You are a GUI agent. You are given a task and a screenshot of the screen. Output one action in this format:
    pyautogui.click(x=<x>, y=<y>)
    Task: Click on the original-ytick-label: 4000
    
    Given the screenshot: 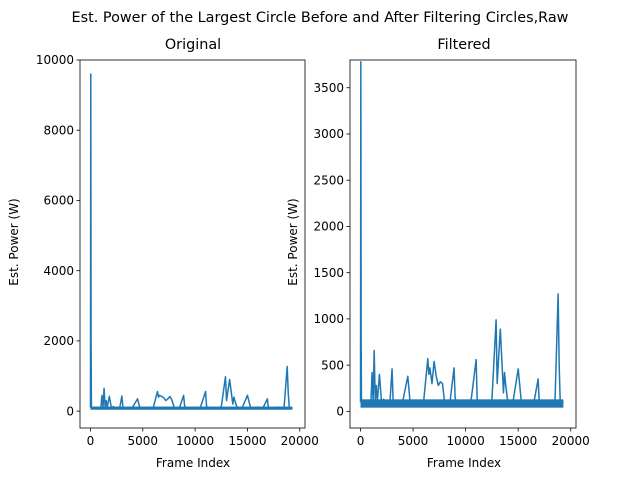 What is the action you would take?
    pyautogui.click(x=58, y=271)
    